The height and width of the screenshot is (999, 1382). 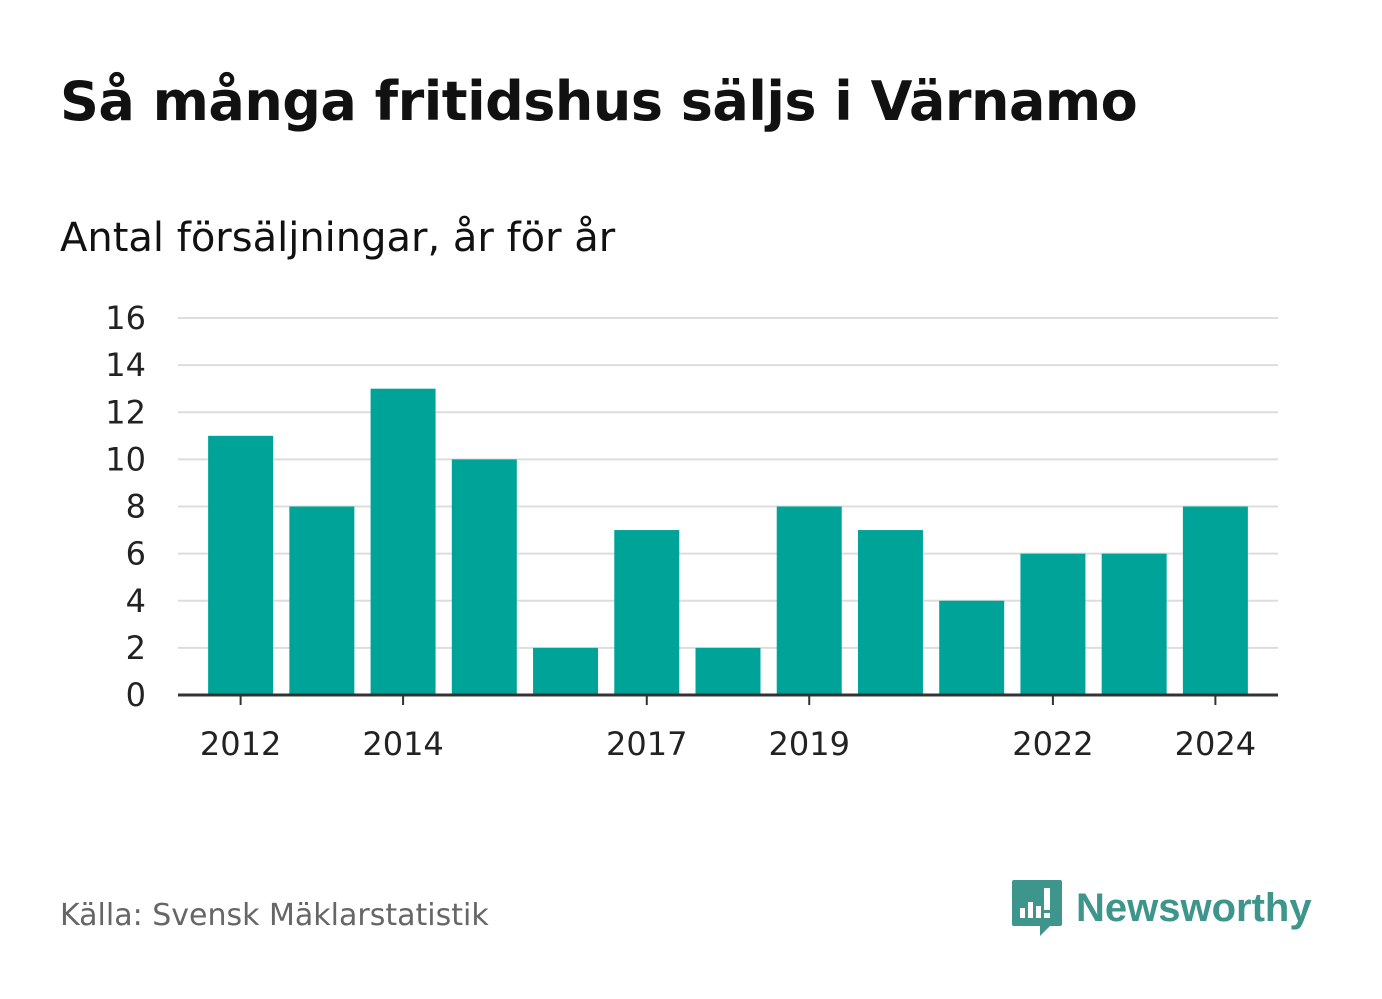 What do you see at coordinates (125, 365) in the screenshot?
I see `y-tick-label: 14` at bounding box center [125, 365].